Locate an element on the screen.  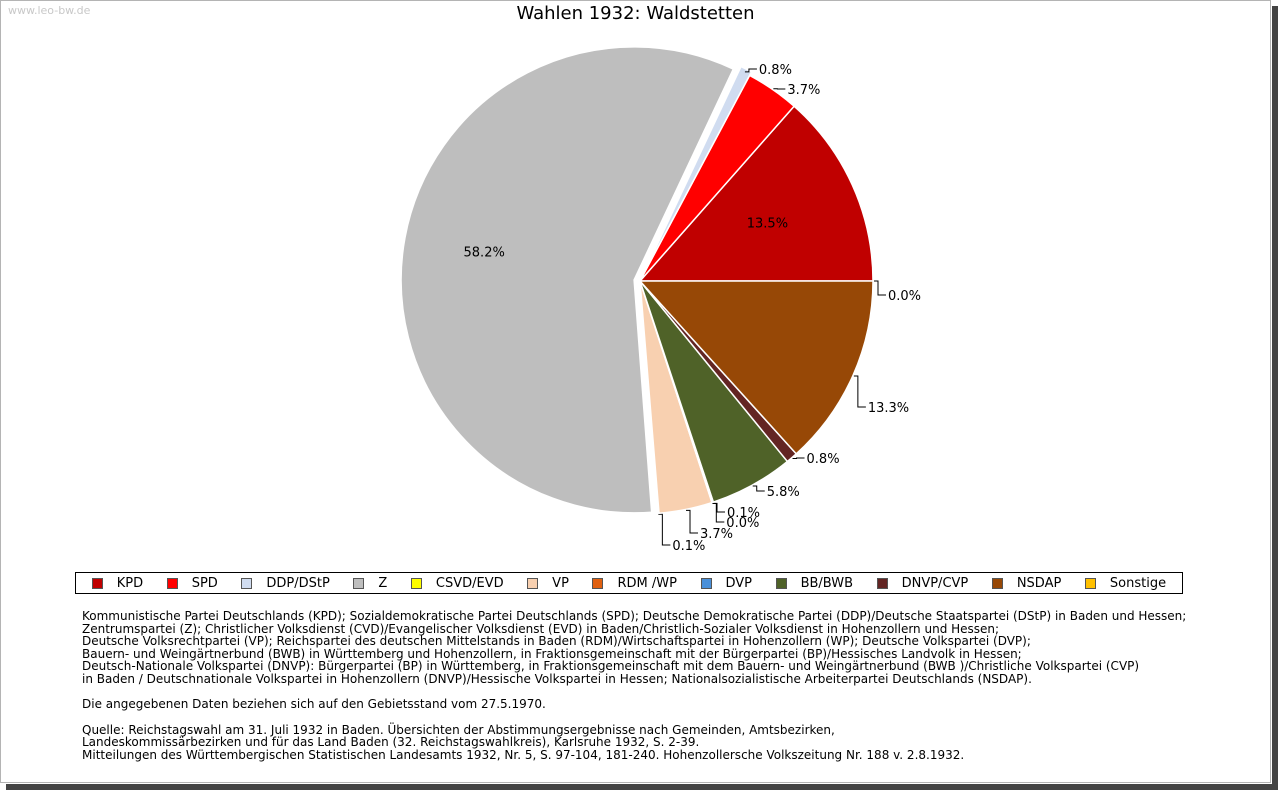
legend-item-bb-bwb: BB/BWB is located at coordinates (814, 583).